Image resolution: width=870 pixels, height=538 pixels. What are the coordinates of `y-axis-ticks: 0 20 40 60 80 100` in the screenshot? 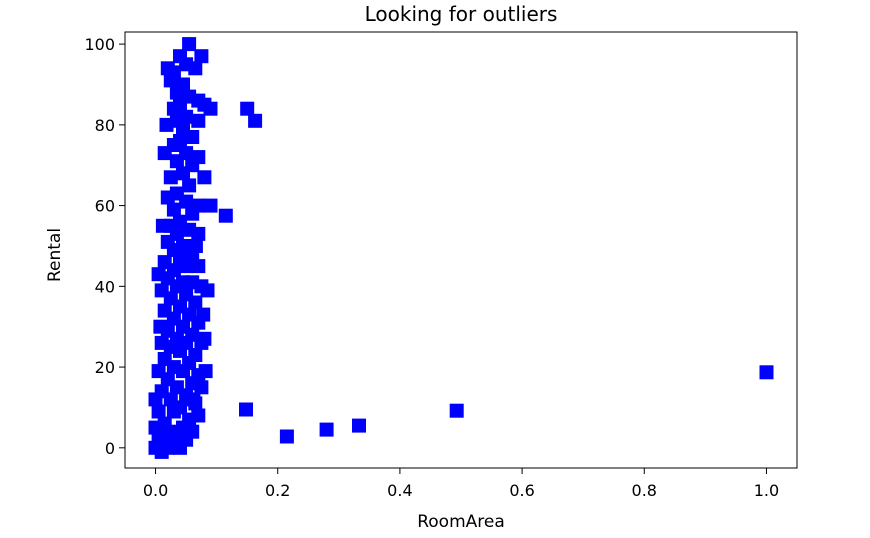 It's located at (104, 246).